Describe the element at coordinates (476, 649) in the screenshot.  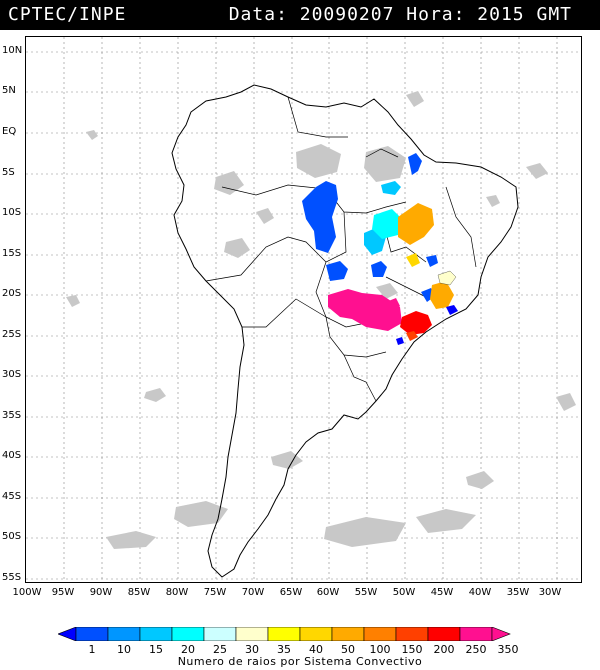
I see `legend-tick-250: 250` at that location.